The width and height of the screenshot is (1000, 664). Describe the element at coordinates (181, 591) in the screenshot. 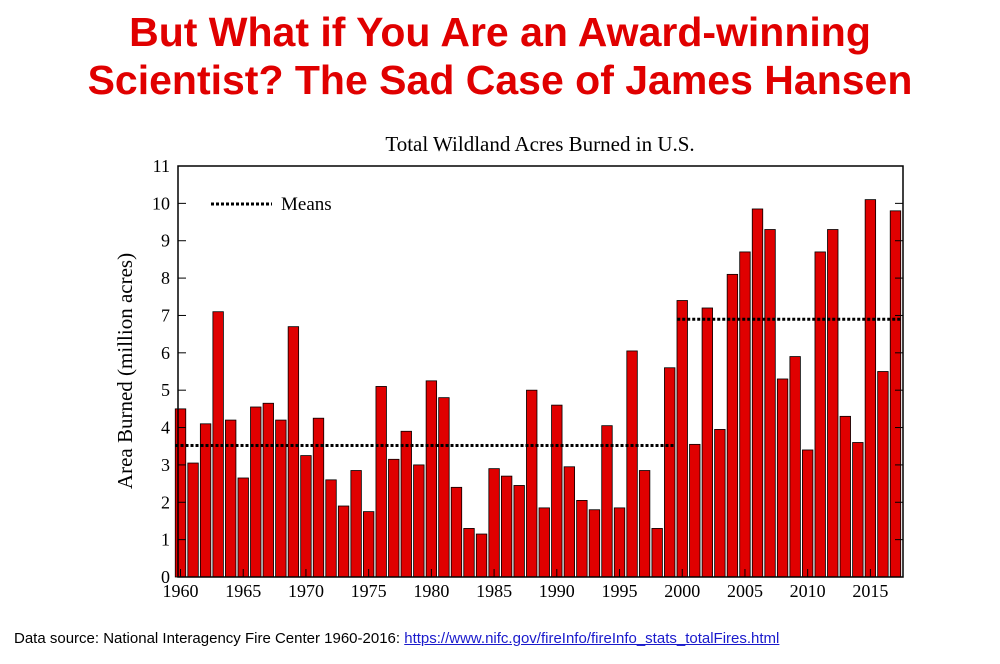

I see `x-tick-label: 1960` at that location.